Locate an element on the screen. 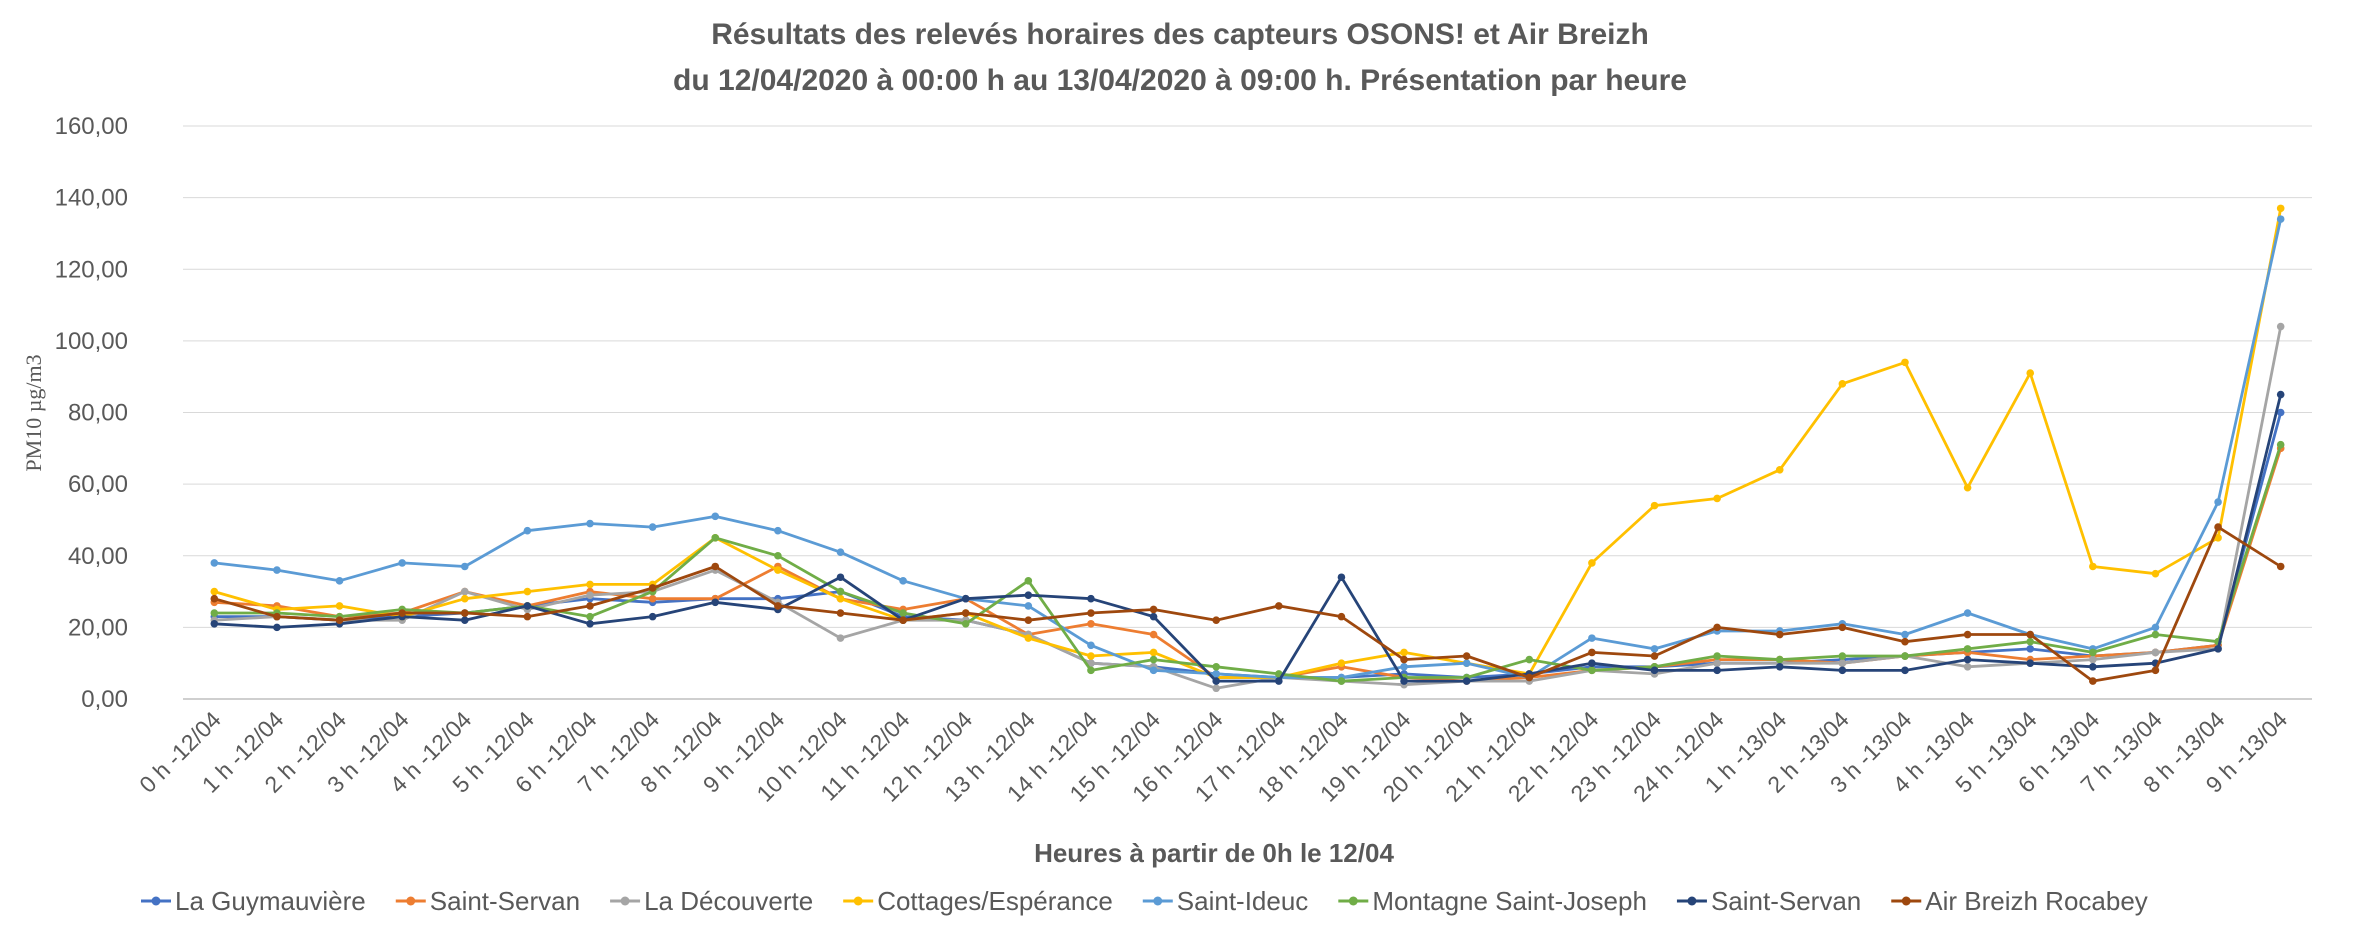 The image size is (2359, 948). y-tick-label: 120,00 is located at coordinates (91, 269).